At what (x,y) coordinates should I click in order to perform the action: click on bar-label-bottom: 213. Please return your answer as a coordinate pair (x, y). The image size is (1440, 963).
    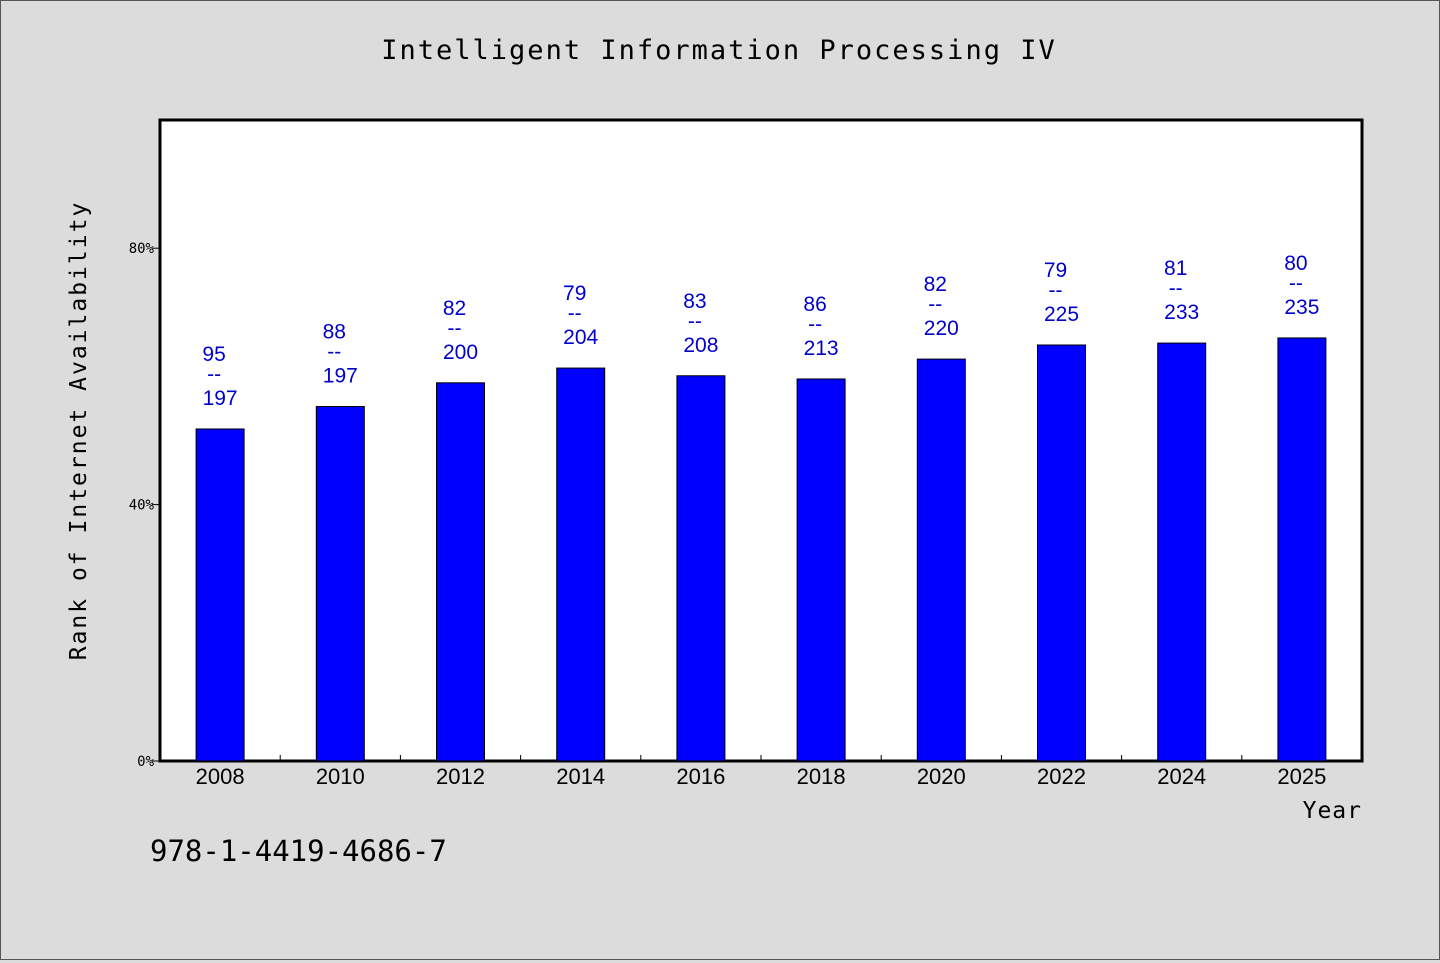
    Looking at the image, I should click on (821, 348).